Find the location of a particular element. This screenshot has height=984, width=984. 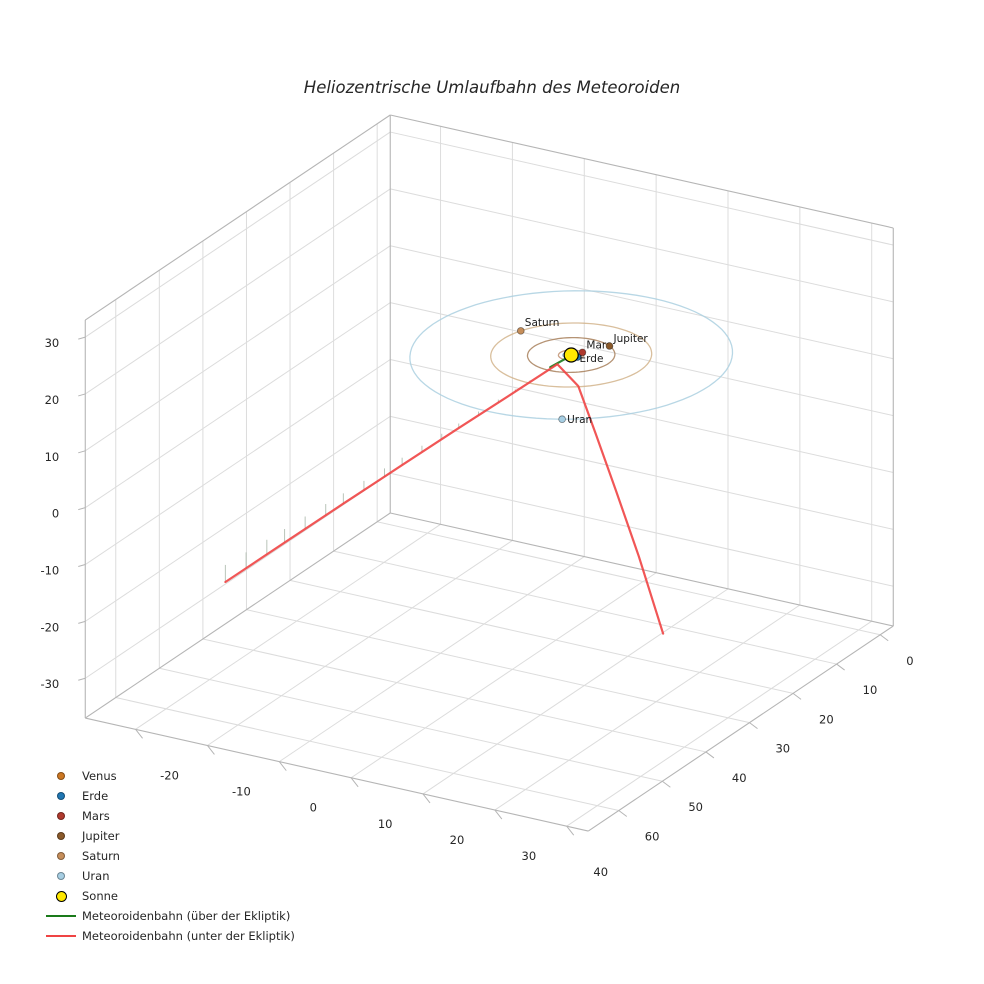

legend-item: Sonne is located at coordinates (170, 896).